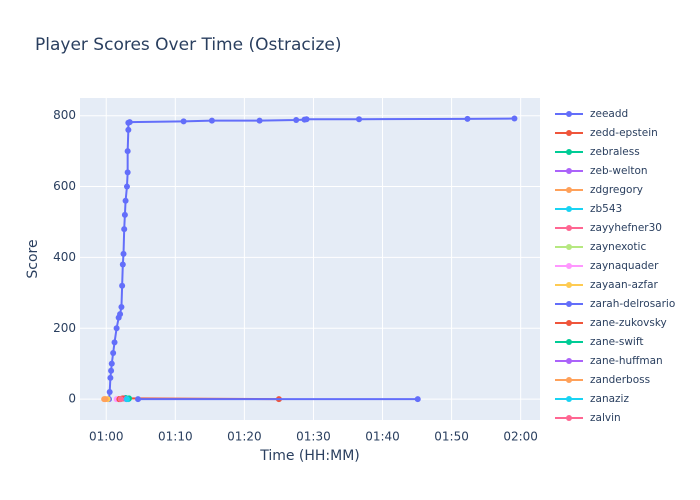 The width and height of the screenshot is (700, 500). Describe the element at coordinates (609, 114) in the screenshot. I see `legend-label: zeeadd` at that location.